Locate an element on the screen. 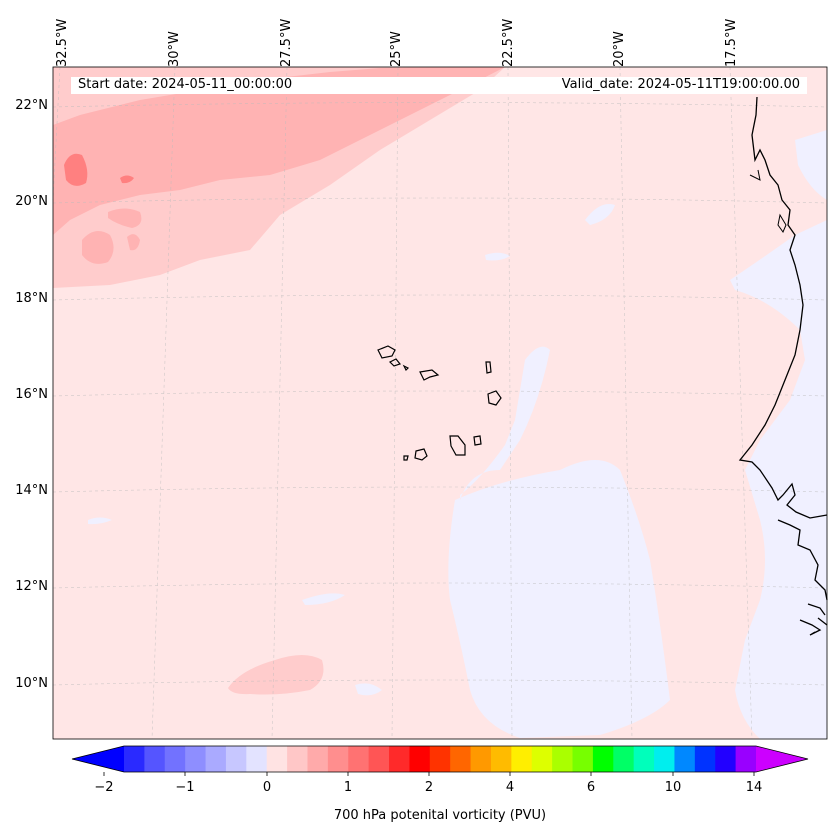  pv-field-strong-red-small is located at coordinates (127, 179).